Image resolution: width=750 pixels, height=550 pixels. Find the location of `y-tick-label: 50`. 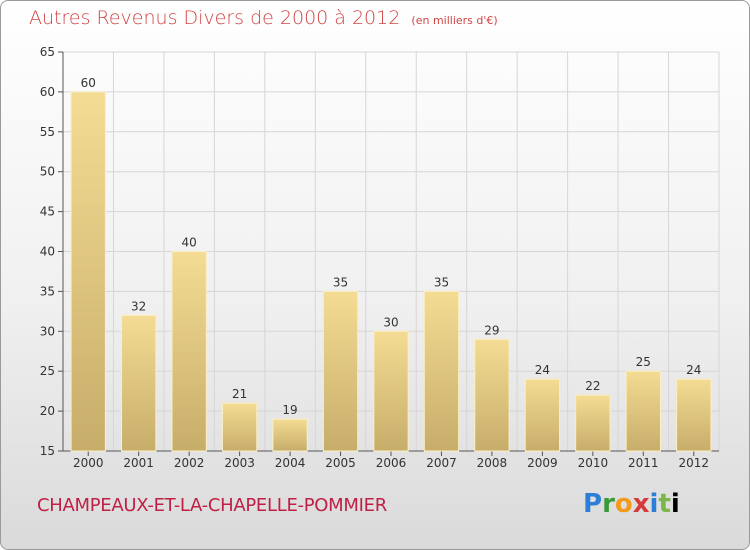

y-tick-label: 50 is located at coordinates (47, 172).